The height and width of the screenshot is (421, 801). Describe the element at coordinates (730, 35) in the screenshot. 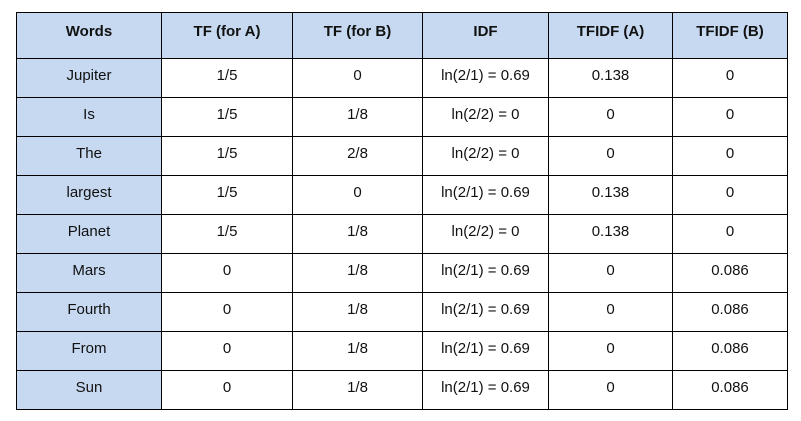

I see `header-cell: TFIDF (B)` at that location.